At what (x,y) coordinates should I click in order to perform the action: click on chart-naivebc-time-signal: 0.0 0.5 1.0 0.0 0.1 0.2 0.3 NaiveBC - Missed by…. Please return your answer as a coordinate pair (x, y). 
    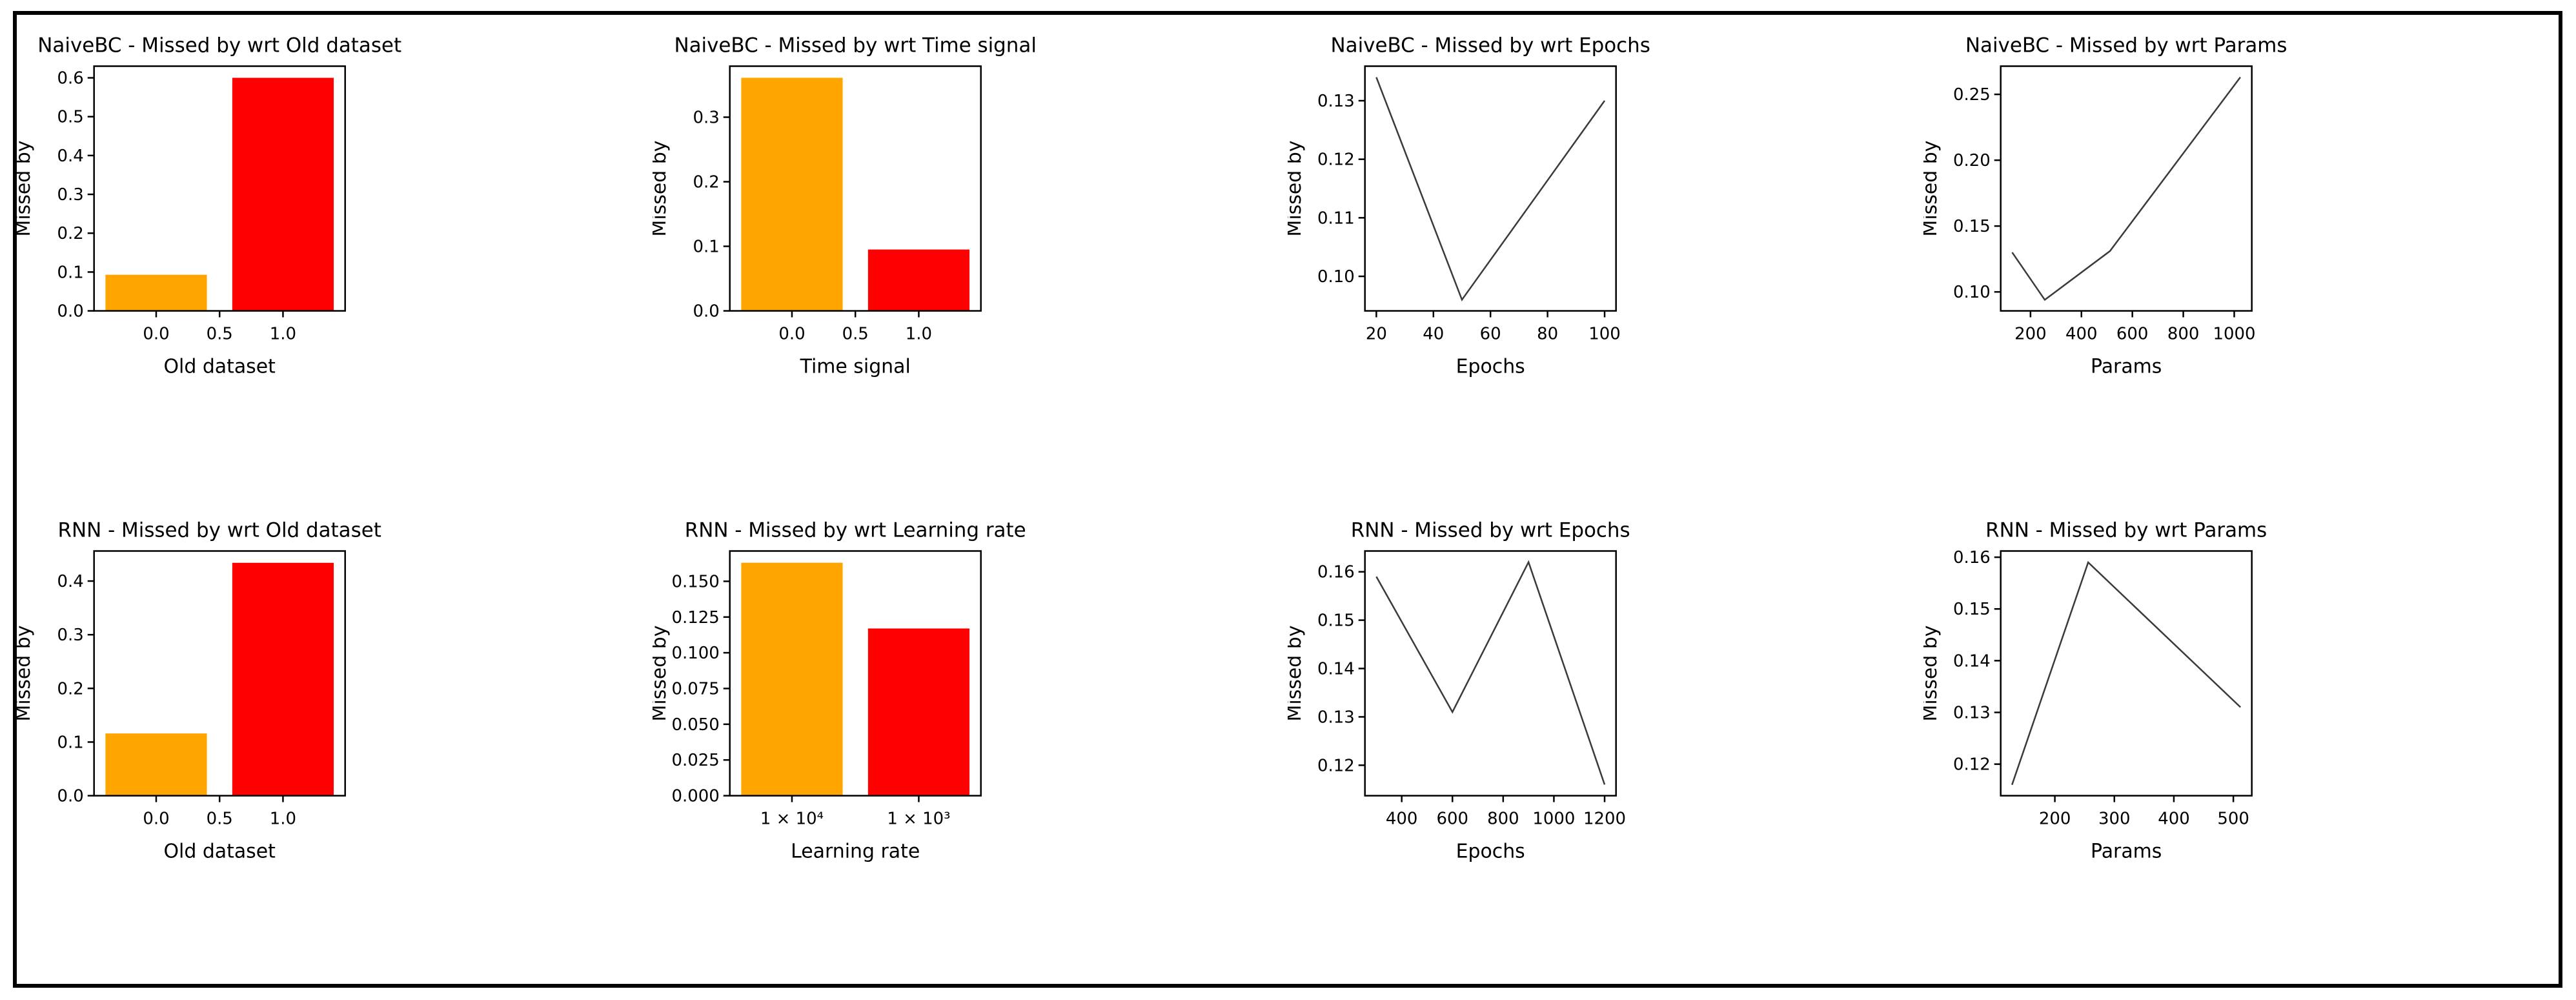
    Looking at the image, I should click on (970, 257).